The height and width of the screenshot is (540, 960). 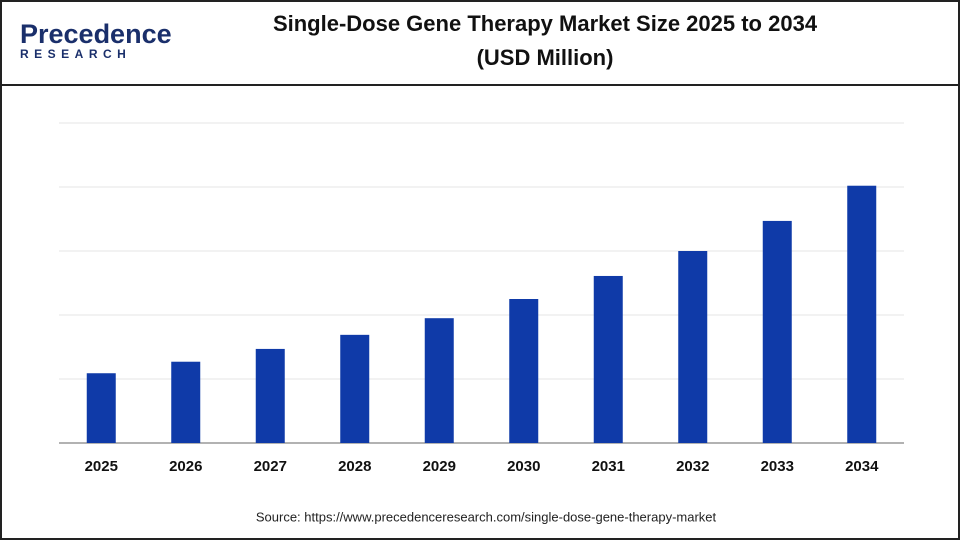 I want to click on x-tick-label: 2030, so click(x=523, y=466).